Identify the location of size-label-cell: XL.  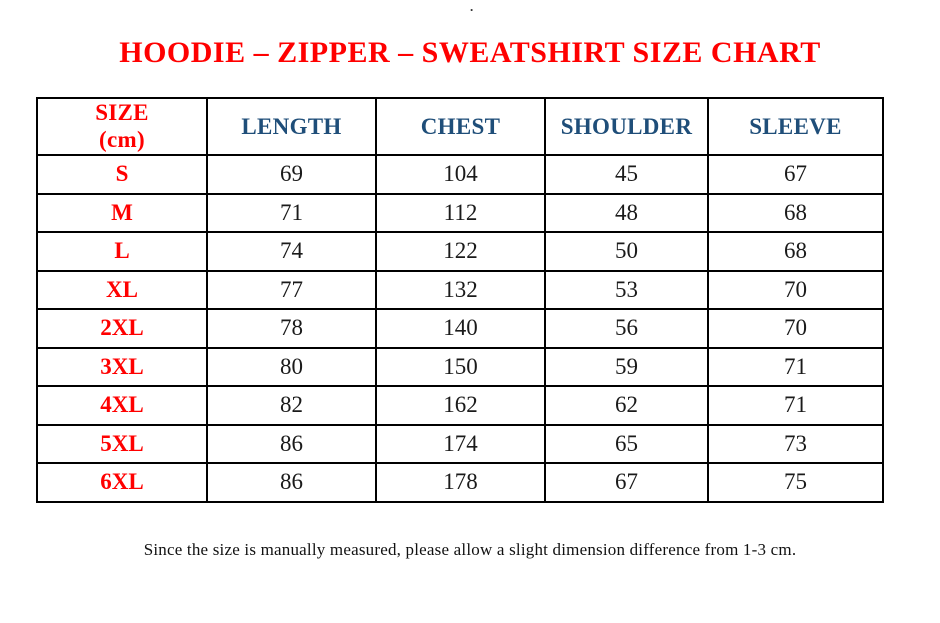
(122, 289).